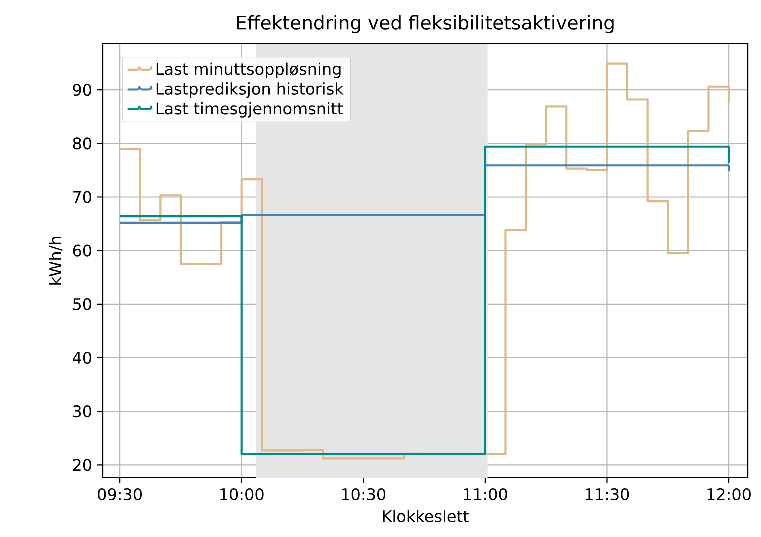 Image resolution: width=761 pixels, height=537 pixels. I want to click on x-axis-title: Klokkeslett, so click(426, 516).